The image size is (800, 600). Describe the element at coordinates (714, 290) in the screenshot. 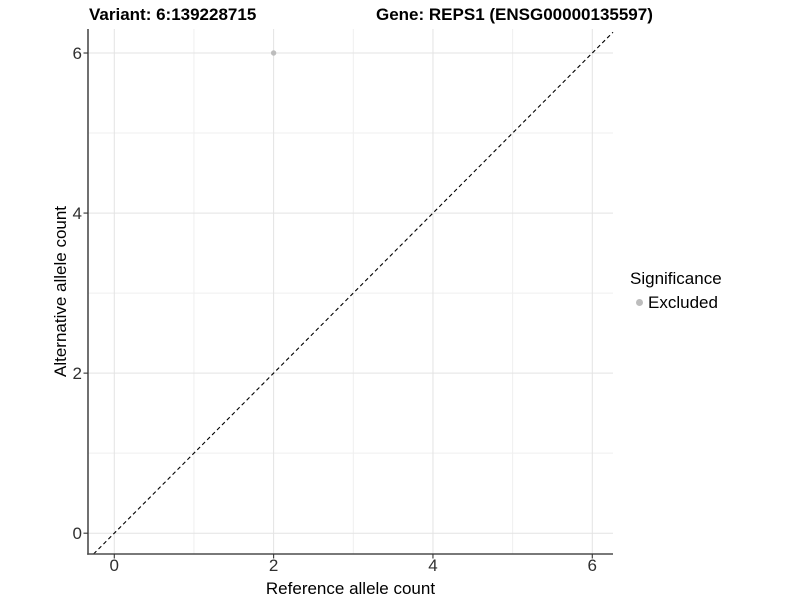

I see `legend: Significance Excluded` at that location.